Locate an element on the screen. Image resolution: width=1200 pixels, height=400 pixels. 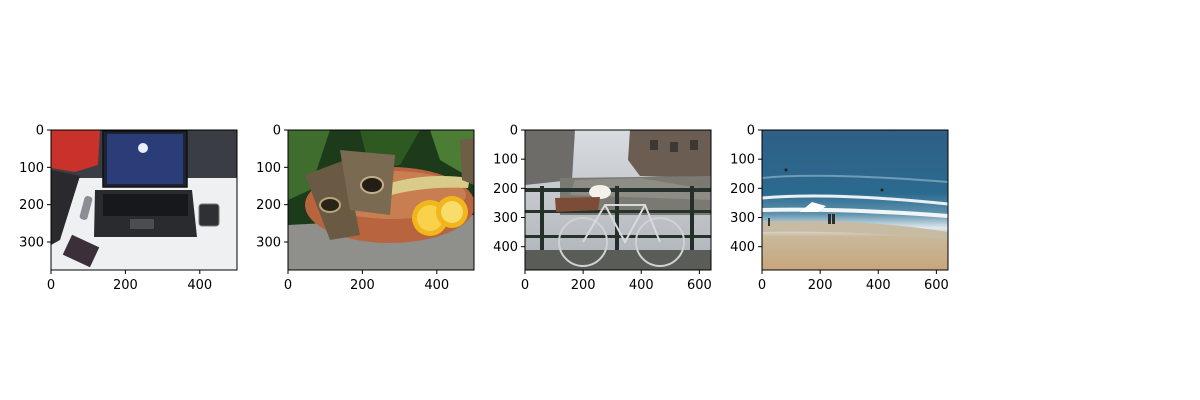
panel-canal-bicycle-image is located at coordinates (618, 200).